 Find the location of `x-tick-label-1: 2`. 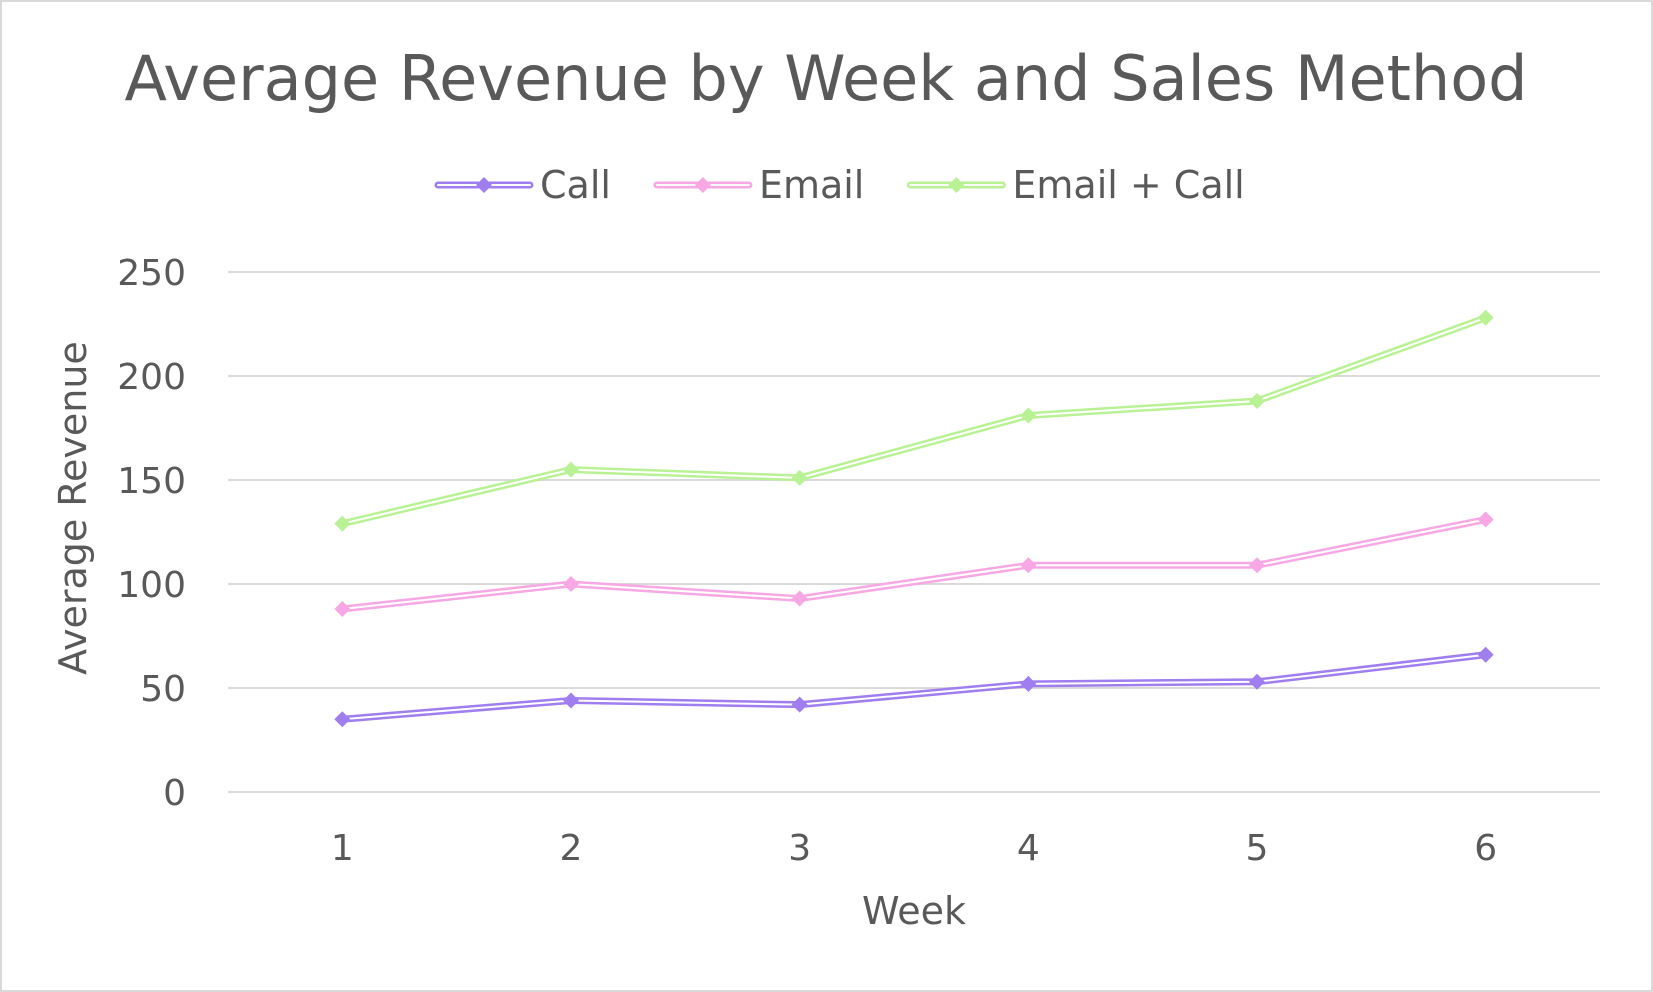

x-tick-label-1: 2 is located at coordinates (571, 848).